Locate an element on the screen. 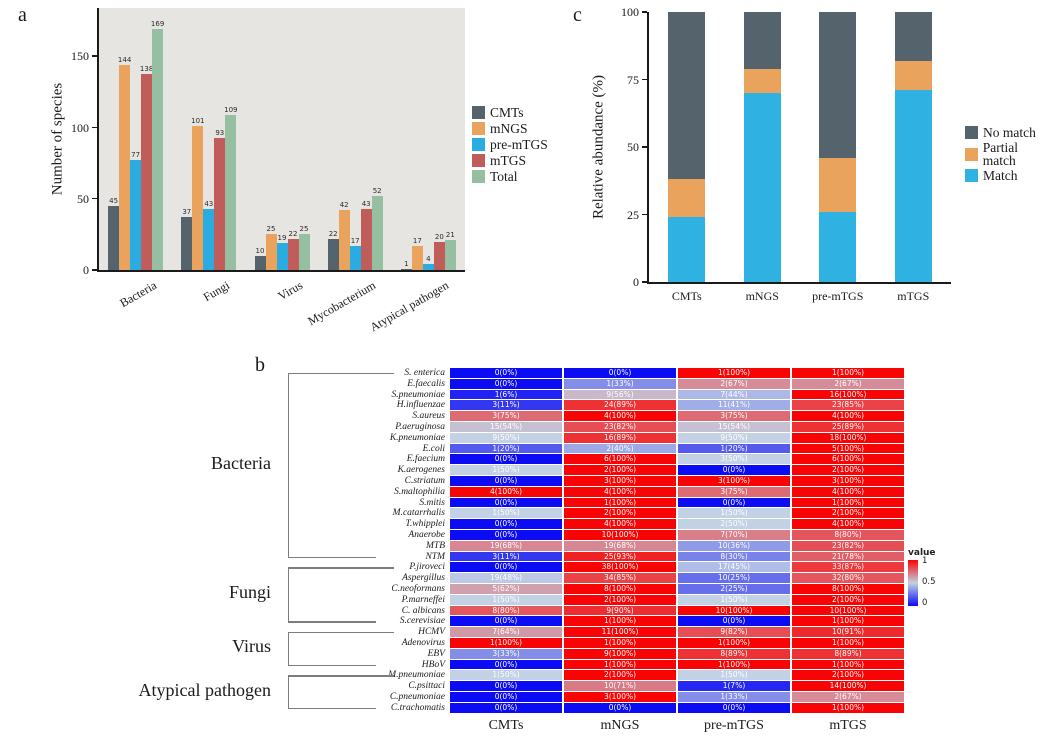 Image resolution: width=1053 pixels, height=740 pixels. heatmap-row-label: S.cerevisiae is located at coordinates (422, 621).